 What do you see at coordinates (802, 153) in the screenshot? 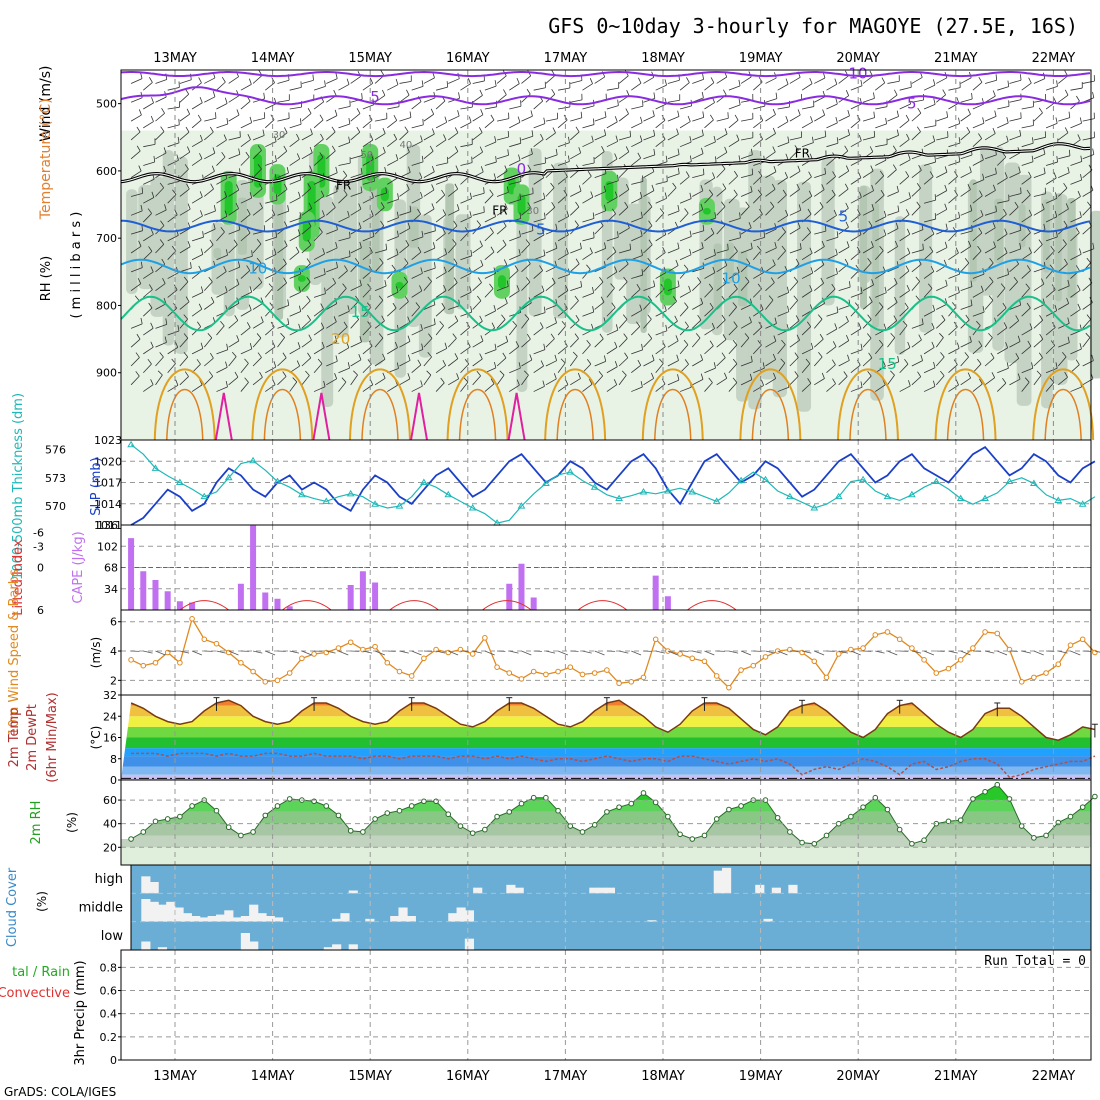
I see `freezing-label: FR` at bounding box center [802, 153].